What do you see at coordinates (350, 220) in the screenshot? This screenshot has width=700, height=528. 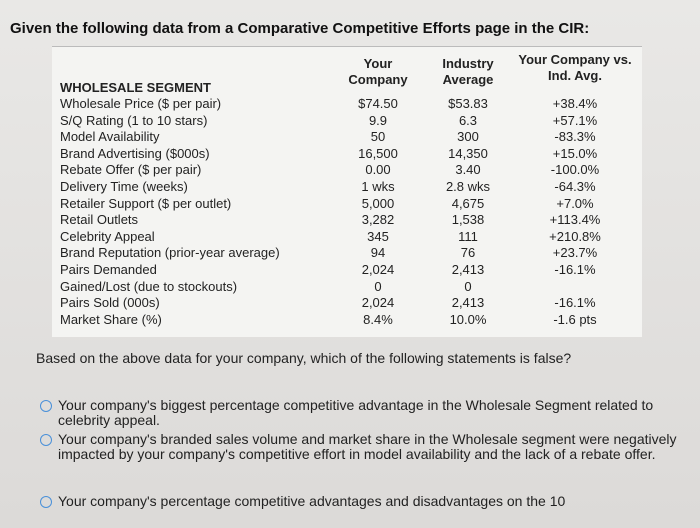 I see `table-row: Retail Outlets 3,282 1,538 +113.4%` at bounding box center [350, 220].